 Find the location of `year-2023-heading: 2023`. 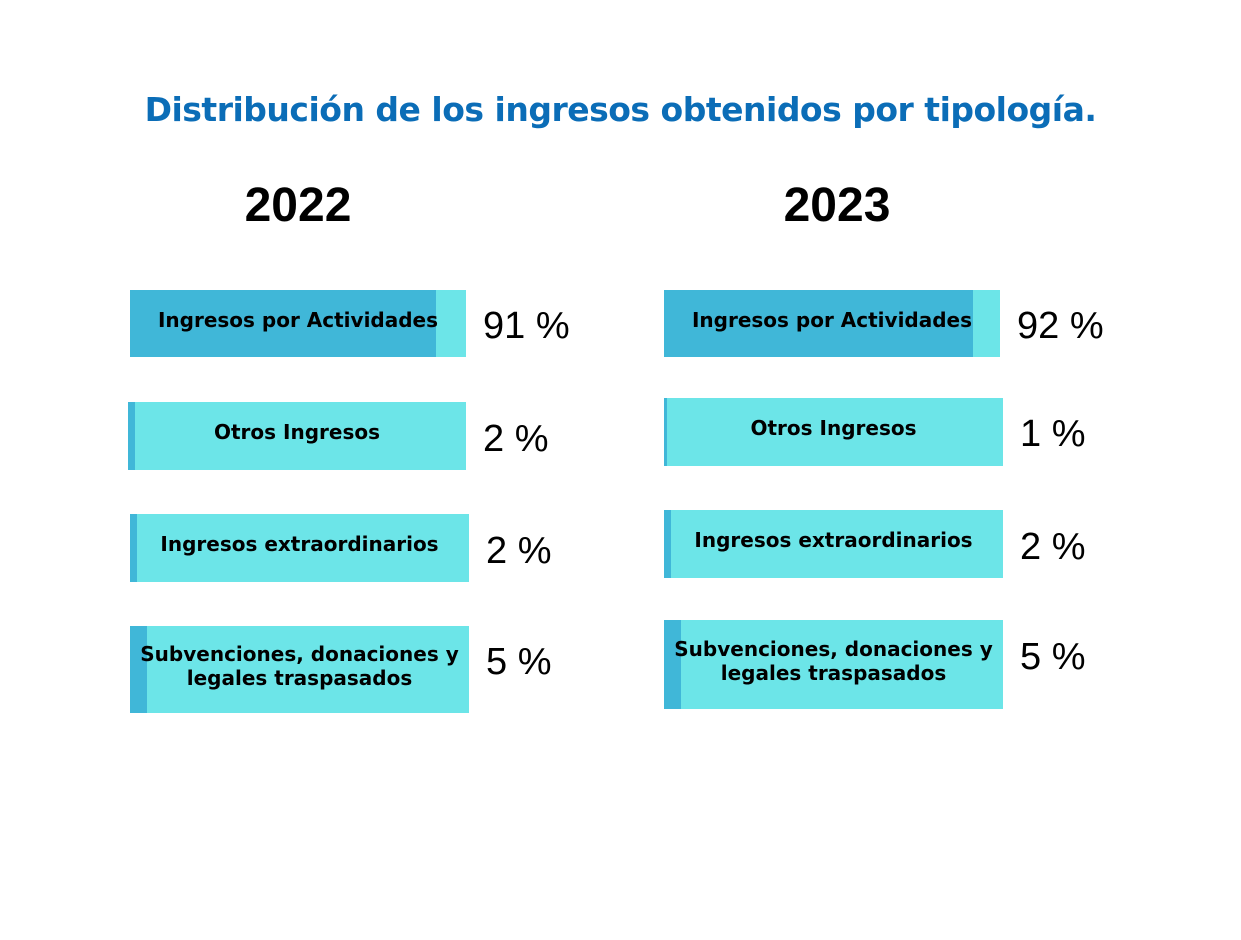

year-2023-heading: 2023 is located at coordinates (837, 205).